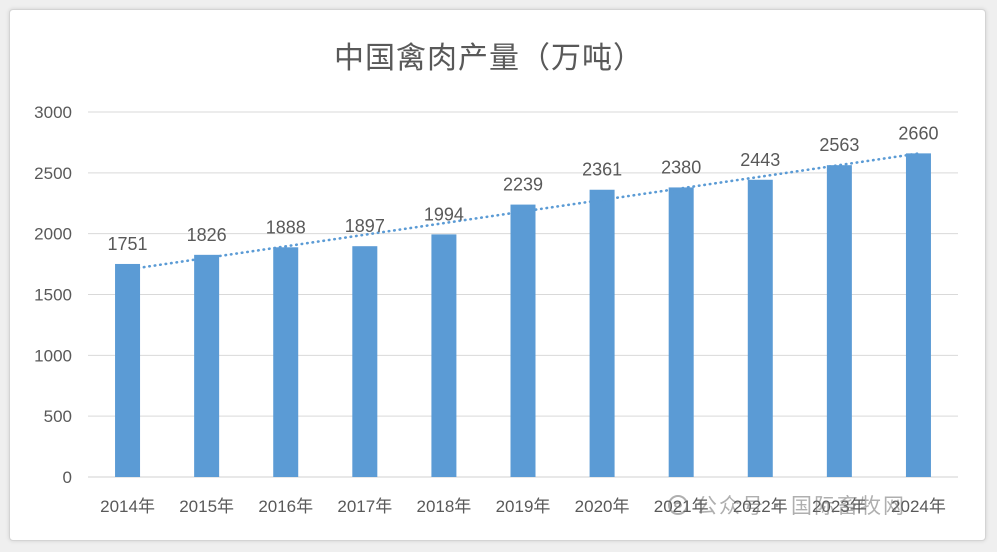 This screenshot has height=552, width=997. I want to click on x-tick-label: 2017年, so click(364, 506).